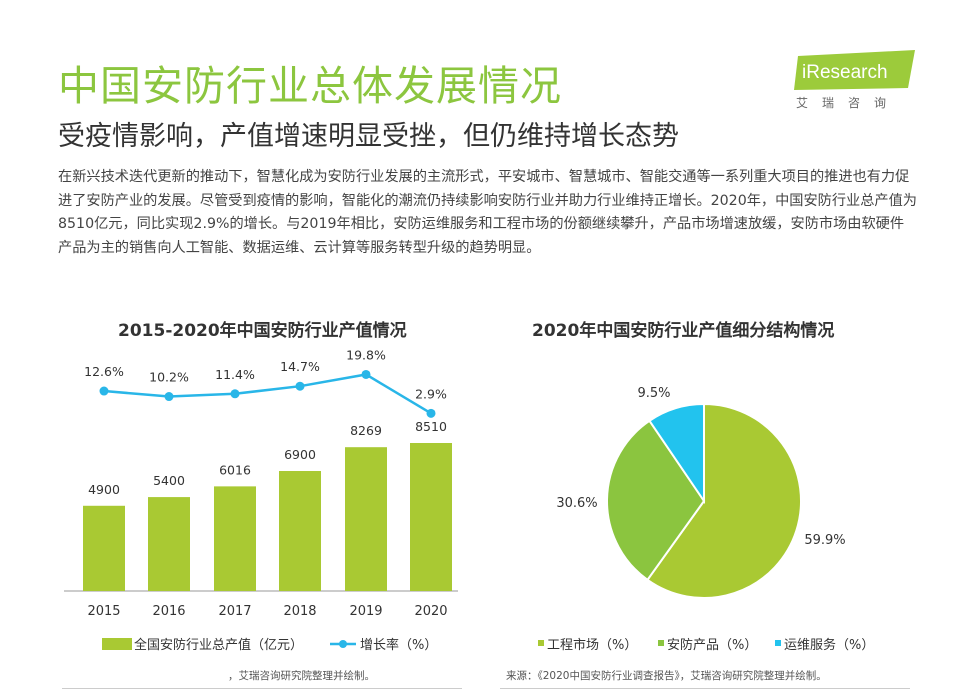 The height and width of the screenshot is (694, 959). What do you see at coordinates (683, 331) in the screenshot?
I see `pie-chart-title: 2020年中国安防行业产值细分结构情况` at bounding box center [683, 331].